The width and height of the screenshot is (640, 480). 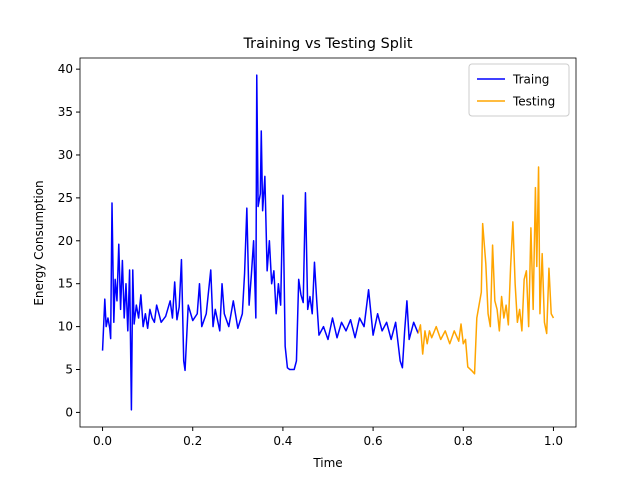 I want to click on legend-box, so click(x=519, y=90).